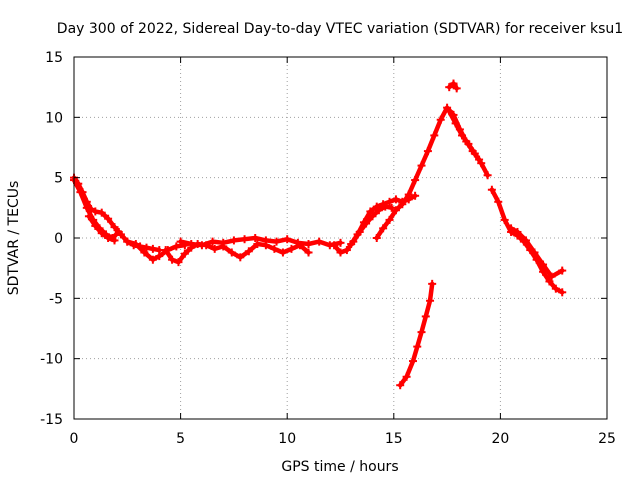  I want to click on y-tick-label: 0, so click(58, 239).